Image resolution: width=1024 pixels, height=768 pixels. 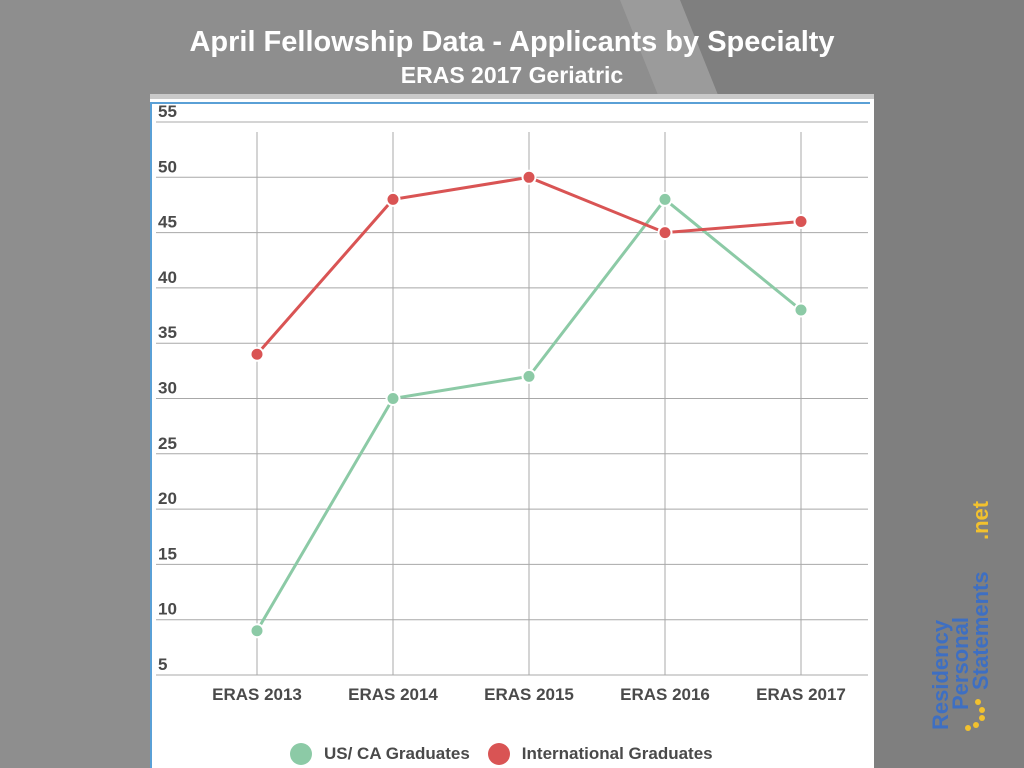 I want to click on legend-marker-international, so click(x=498, y=754).